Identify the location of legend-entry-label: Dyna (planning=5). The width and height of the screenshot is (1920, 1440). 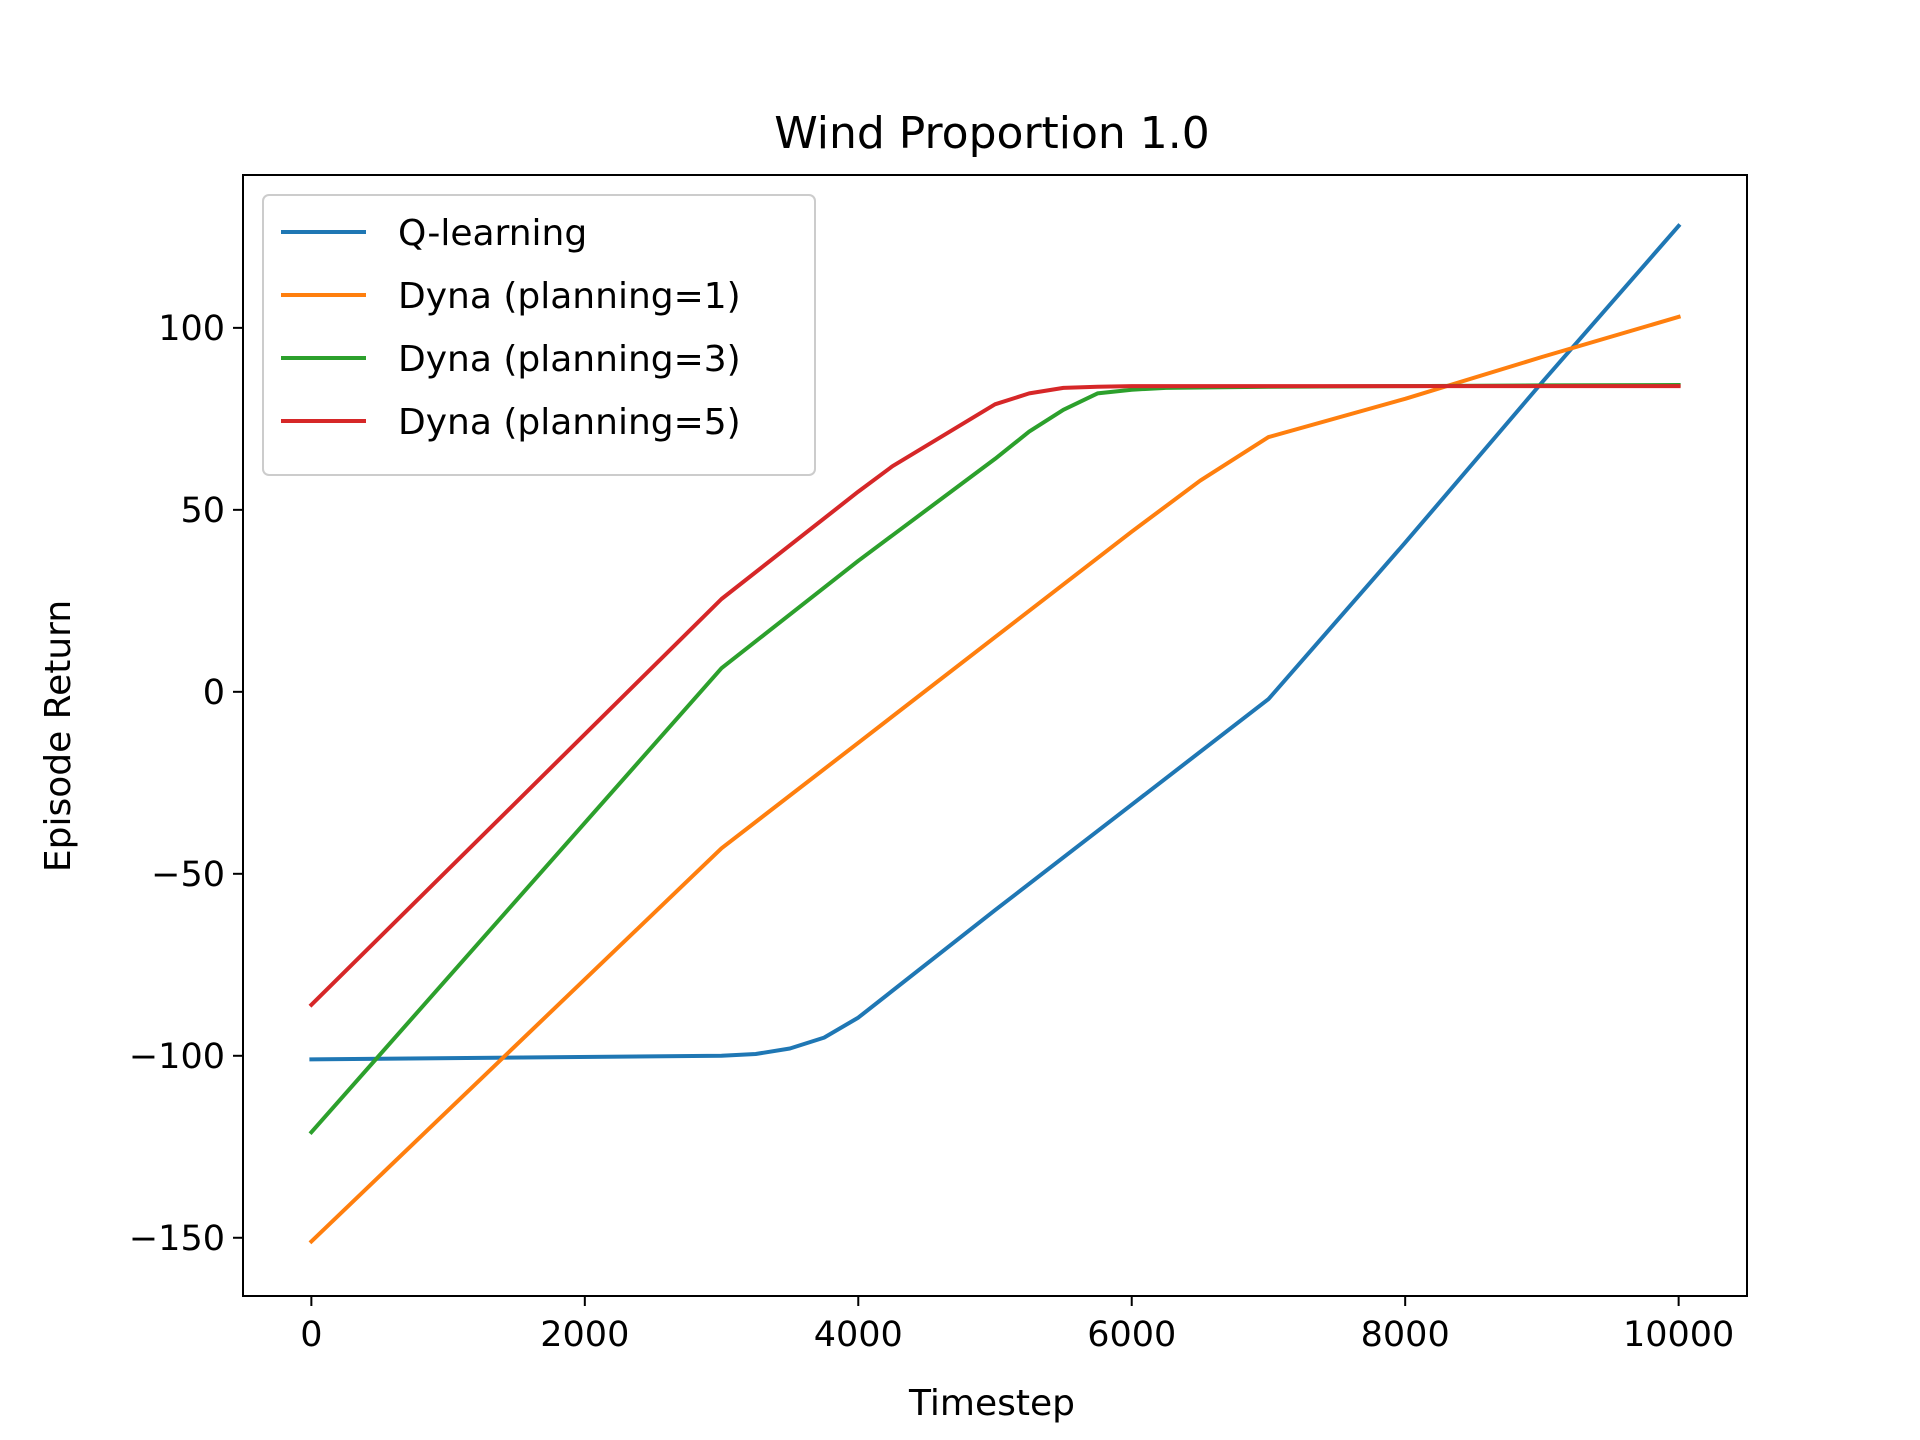
(569, 422).